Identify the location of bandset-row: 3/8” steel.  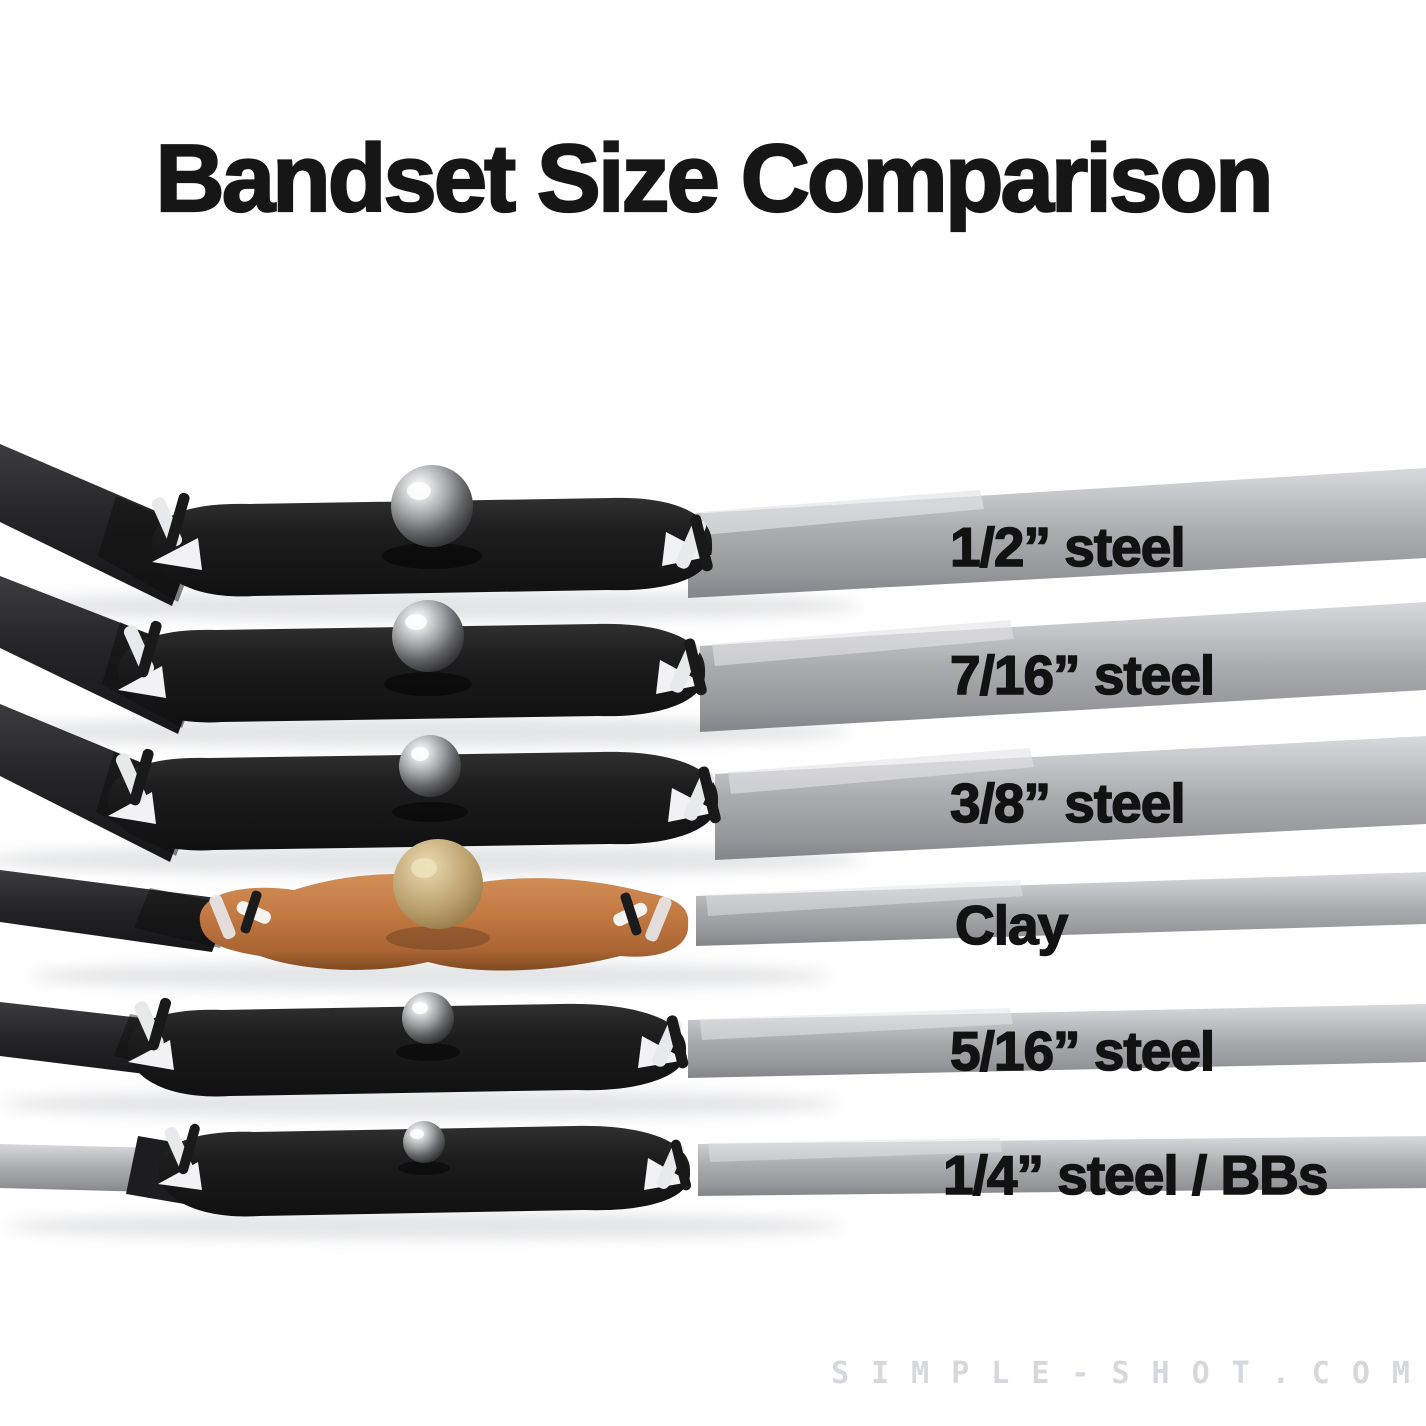
(713, 789).